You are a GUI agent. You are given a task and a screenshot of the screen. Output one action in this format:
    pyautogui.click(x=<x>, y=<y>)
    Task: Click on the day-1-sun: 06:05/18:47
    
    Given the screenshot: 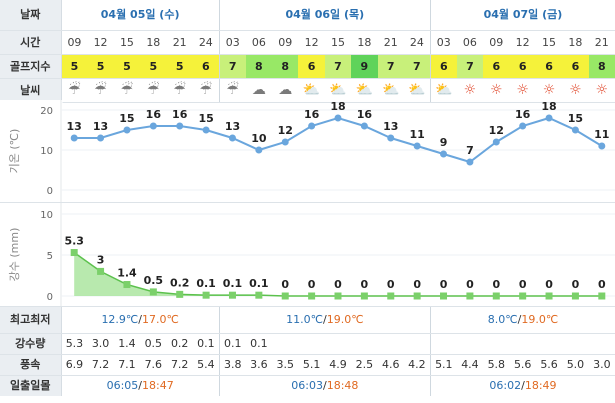 What is the action you would take?
    pyautogui.click(x=140, y=385)
    